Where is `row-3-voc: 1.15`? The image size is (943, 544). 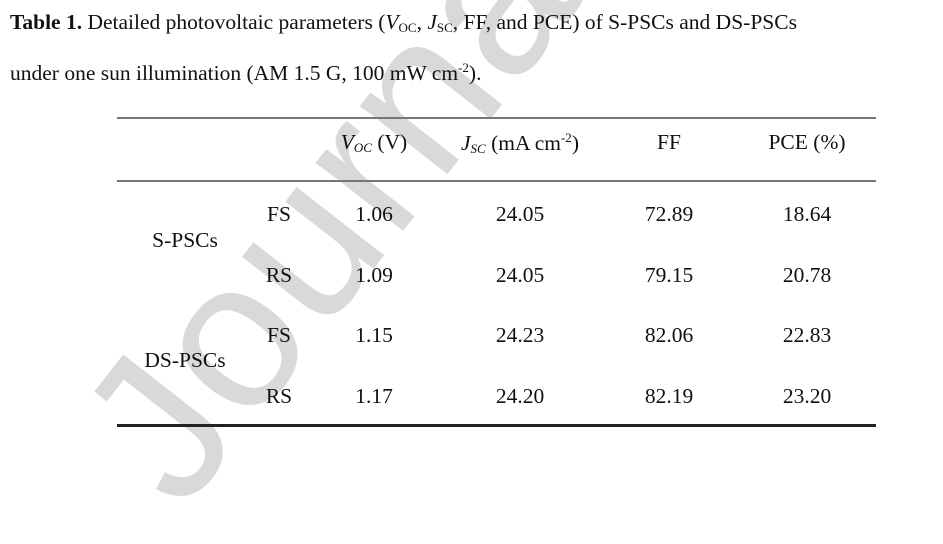
row-3-voc: 1.15 is located at coordinates (374, 335).